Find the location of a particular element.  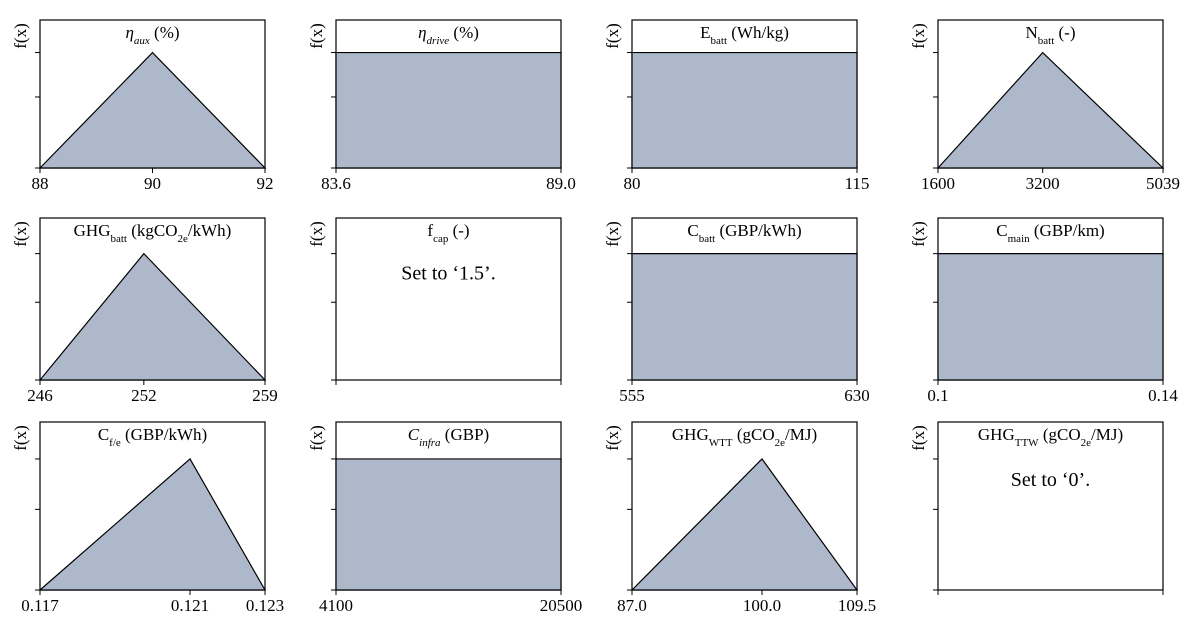

panel-1: f(x) ηaux (%) 88 90 92 is located at coordinates (142, 106).